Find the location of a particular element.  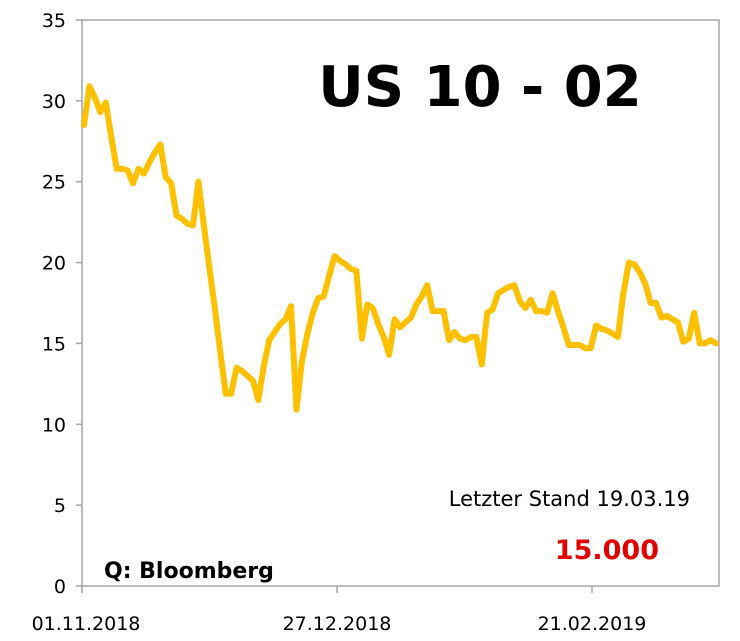

x-axis: 01.11.2018 27.12.2018 21.02.2019 is located at coordinates (339, 610).